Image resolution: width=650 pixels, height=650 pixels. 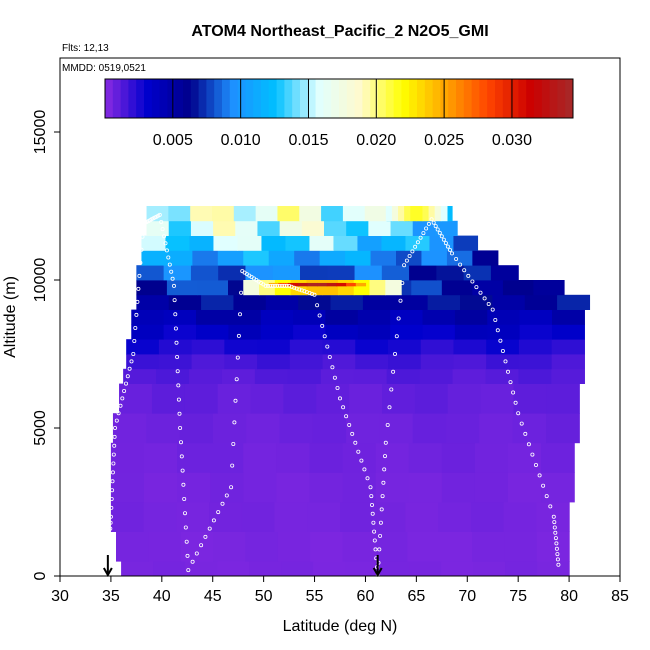 What do you see at coordinates (340, 626) in the screenshot?
I see `x-axis-label: Latitude (deg N)` at bounding box center [340, 626].